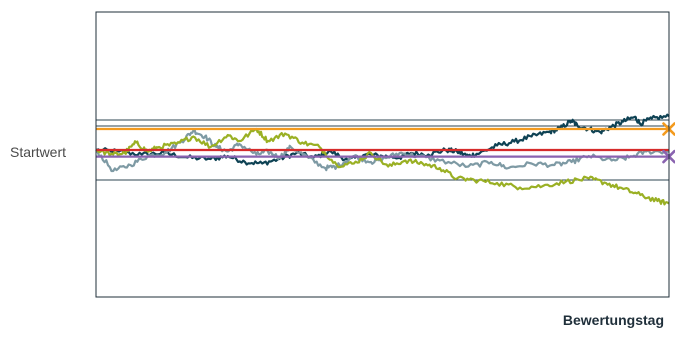 The width and height of the screenshot is (675, 340). Describe the element at coordinates (382, 142) in the screenshot. I see `reference-lines` at that location.